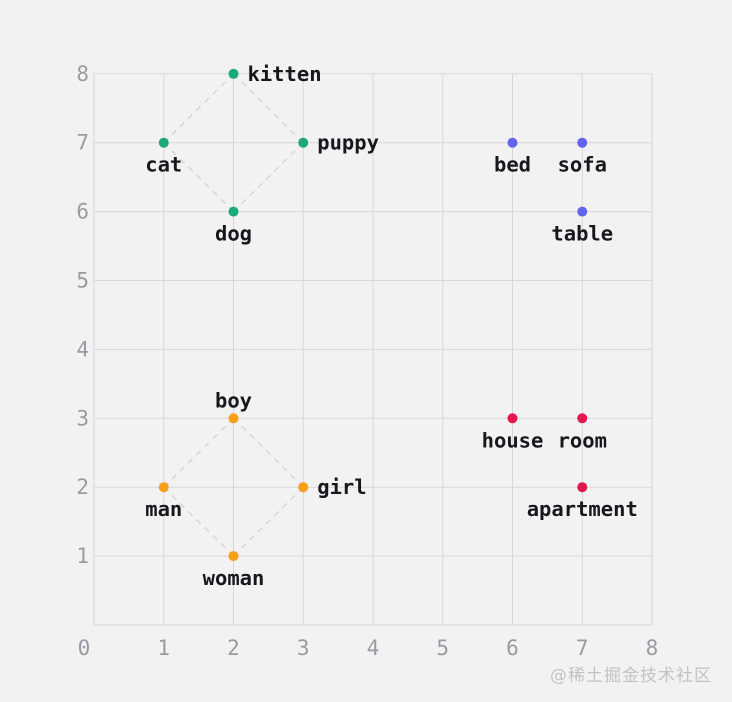 The height and width of the screenshot is (702, 732). Describe the element at coordinates (163, 165) in the screenshot. I see `point-label-cat: cat` at that location.